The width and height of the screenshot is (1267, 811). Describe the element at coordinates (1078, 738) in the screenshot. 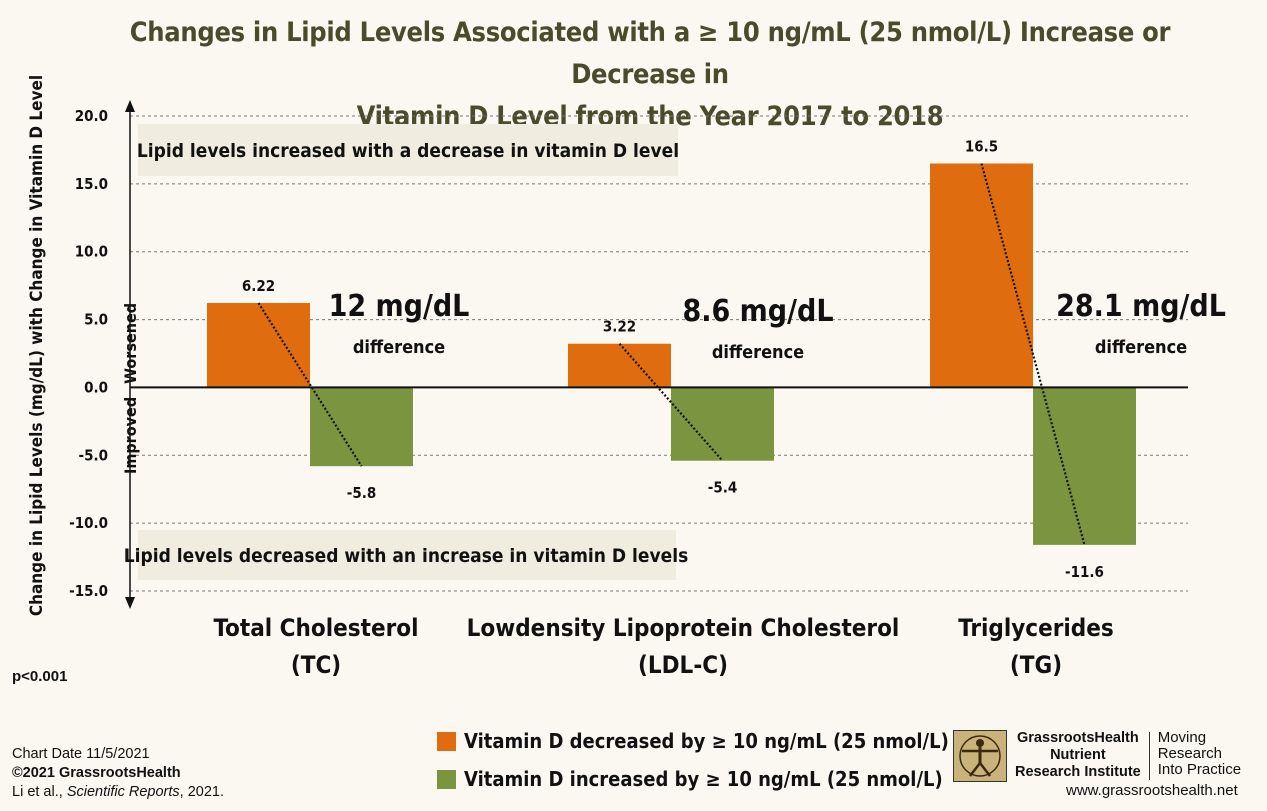

I see `logo-name-1: GrassrootsHealth` at that location.